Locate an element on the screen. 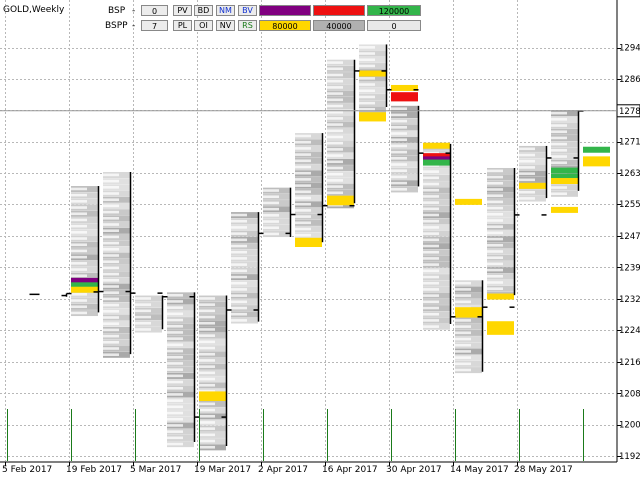  time-axis-border is located at coordinates (308, 462).